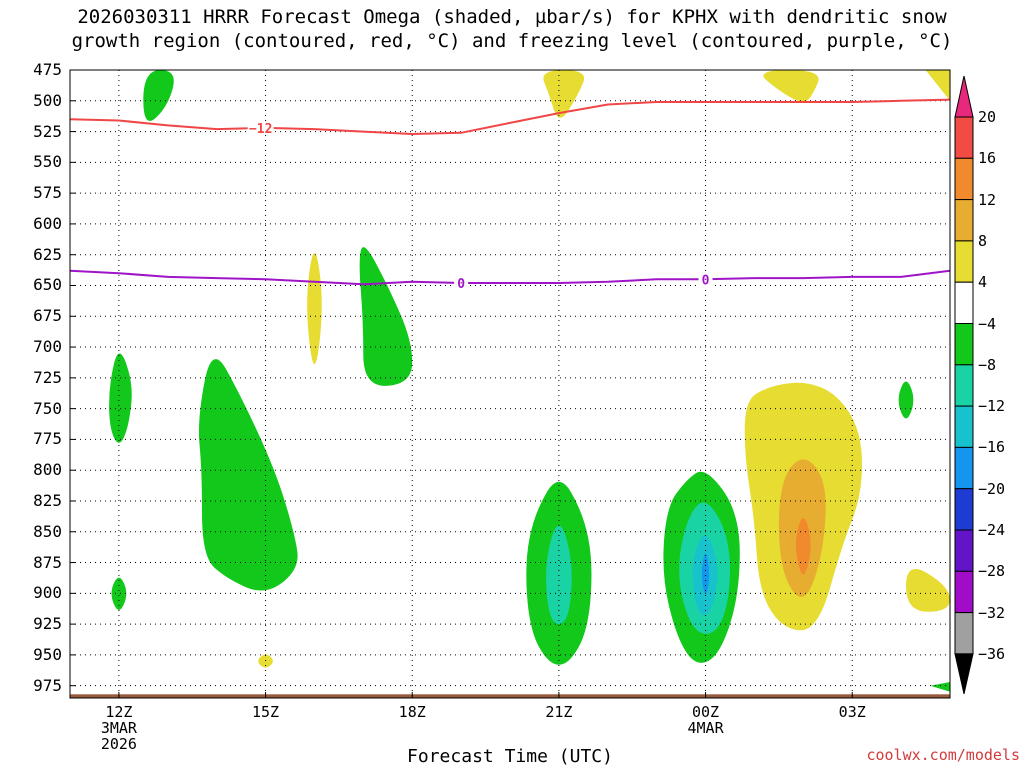 This screenshot has width=1024, height=768. I want to click on colorbar-tick-label: 20, so click(987, 117).